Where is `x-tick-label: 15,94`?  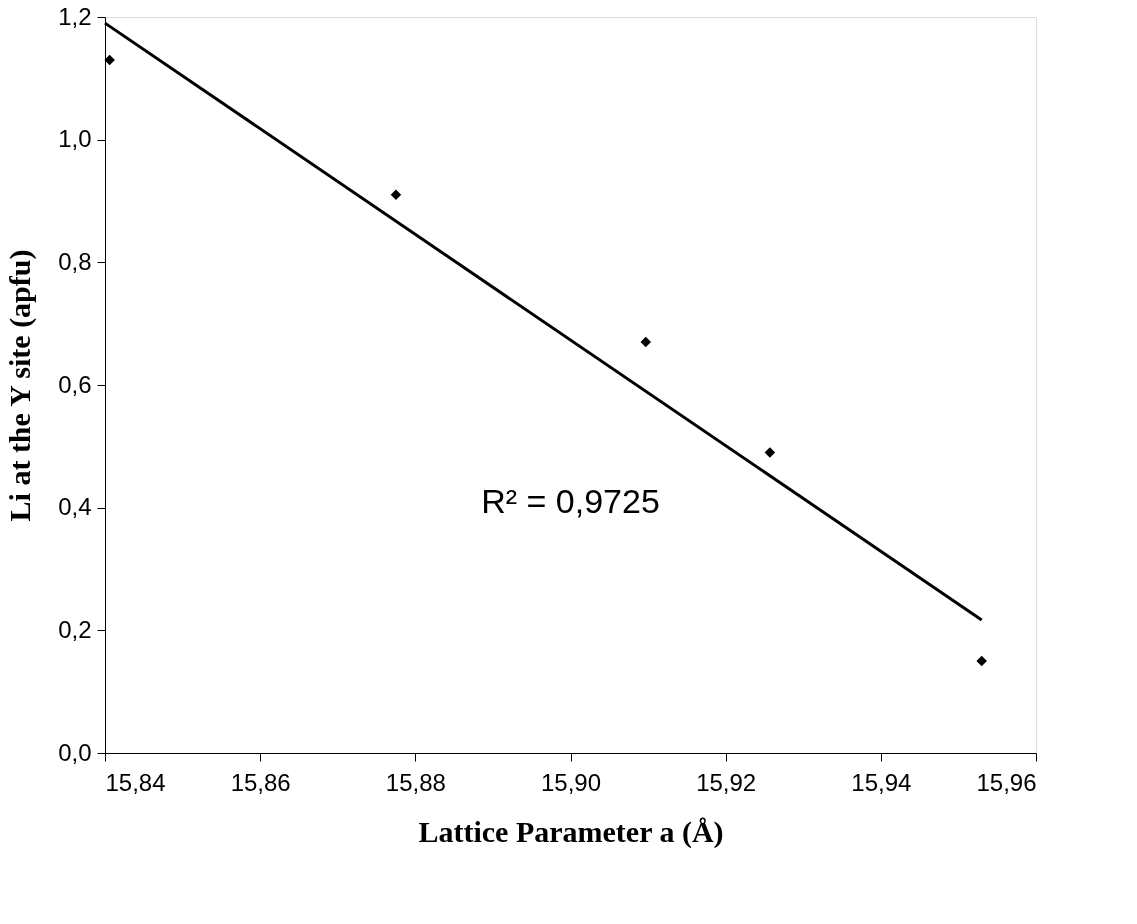 x-tick-label: 15,94 is located at coordinates (881, 782).